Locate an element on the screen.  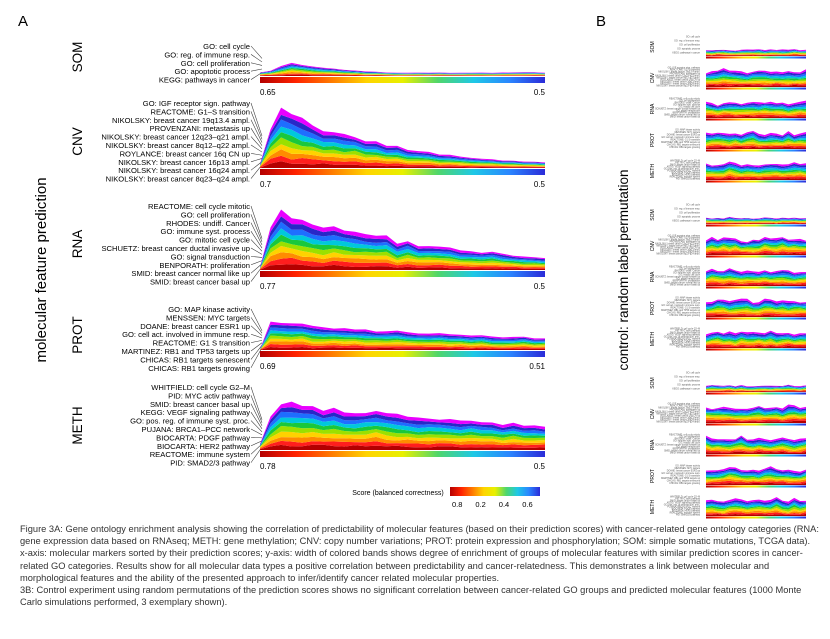
control-term-label: NIKOLSKY: breast cancer 19q13.4 ampl. is located at coordinates (679, 408).